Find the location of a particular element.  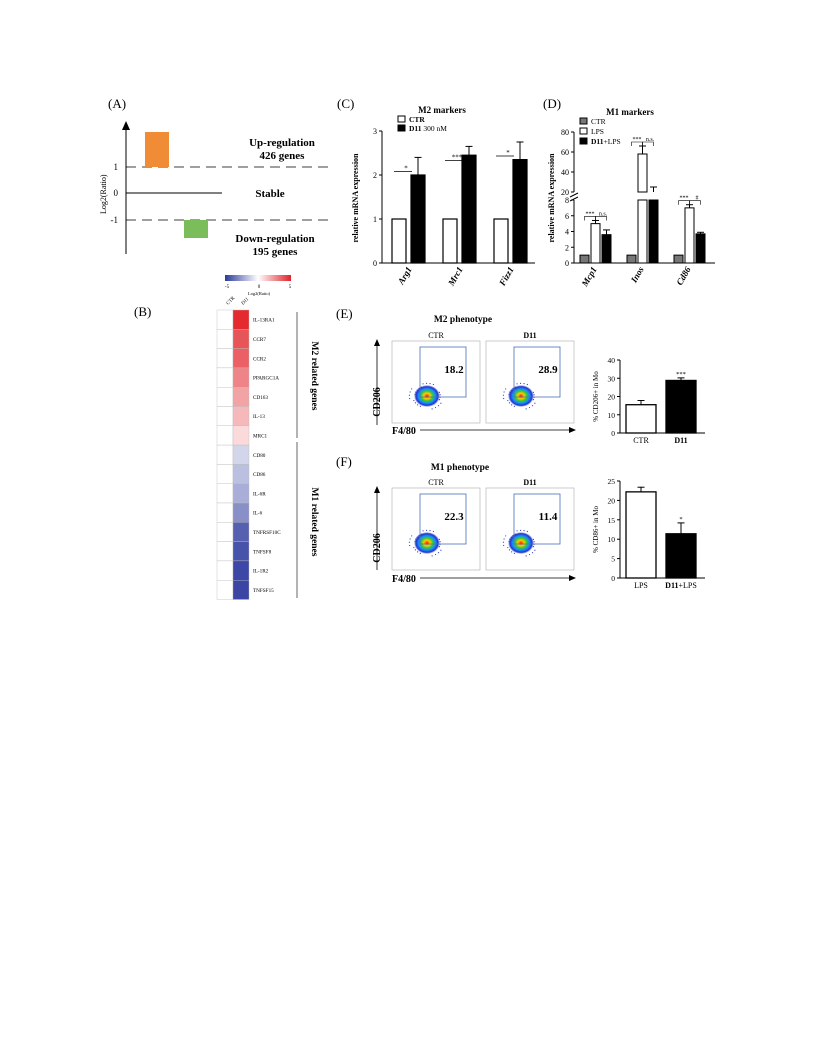

heatmap-gene-label: CCR2 is located at coordinates (259, 359).